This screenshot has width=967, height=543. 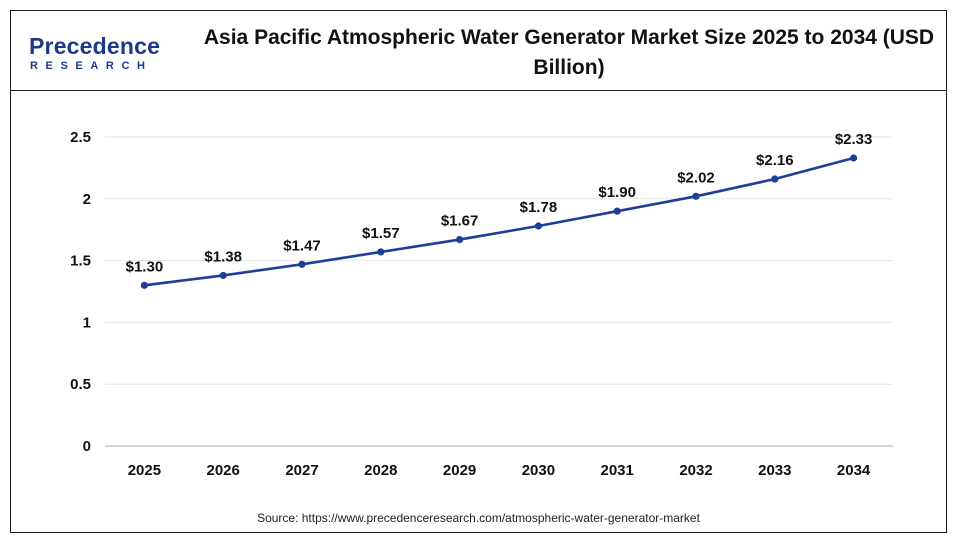 I want to click on brand-logo: Precedence RESEARCH, so click(x=104, y=56).